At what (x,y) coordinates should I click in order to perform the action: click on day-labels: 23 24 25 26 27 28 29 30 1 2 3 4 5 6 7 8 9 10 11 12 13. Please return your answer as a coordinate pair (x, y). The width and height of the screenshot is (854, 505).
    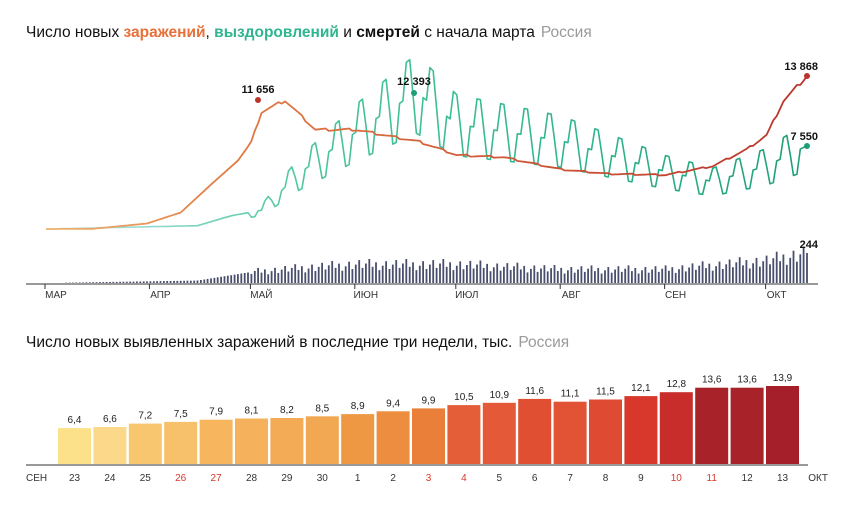
    Looking at the image, I should click on (429, 478).